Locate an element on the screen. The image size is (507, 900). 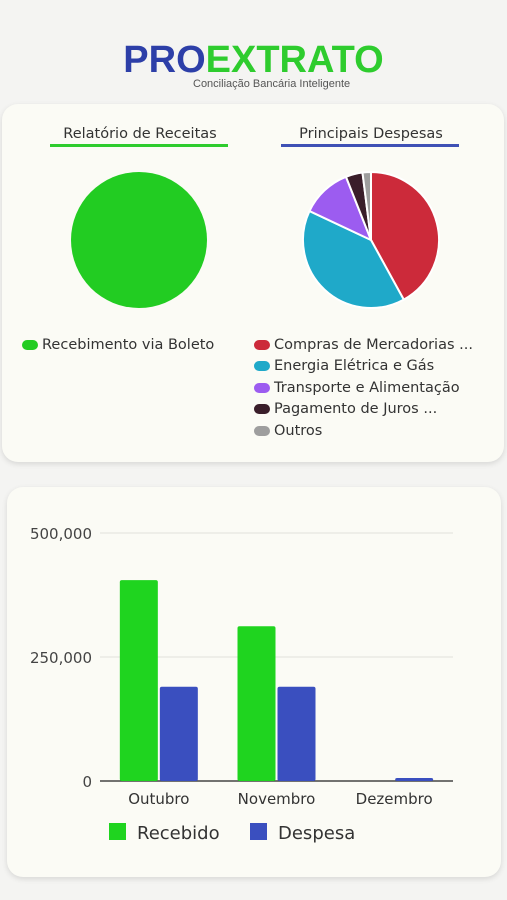
revenue-report-title: Relatório de Receitas is located at coordinates (140, 134).